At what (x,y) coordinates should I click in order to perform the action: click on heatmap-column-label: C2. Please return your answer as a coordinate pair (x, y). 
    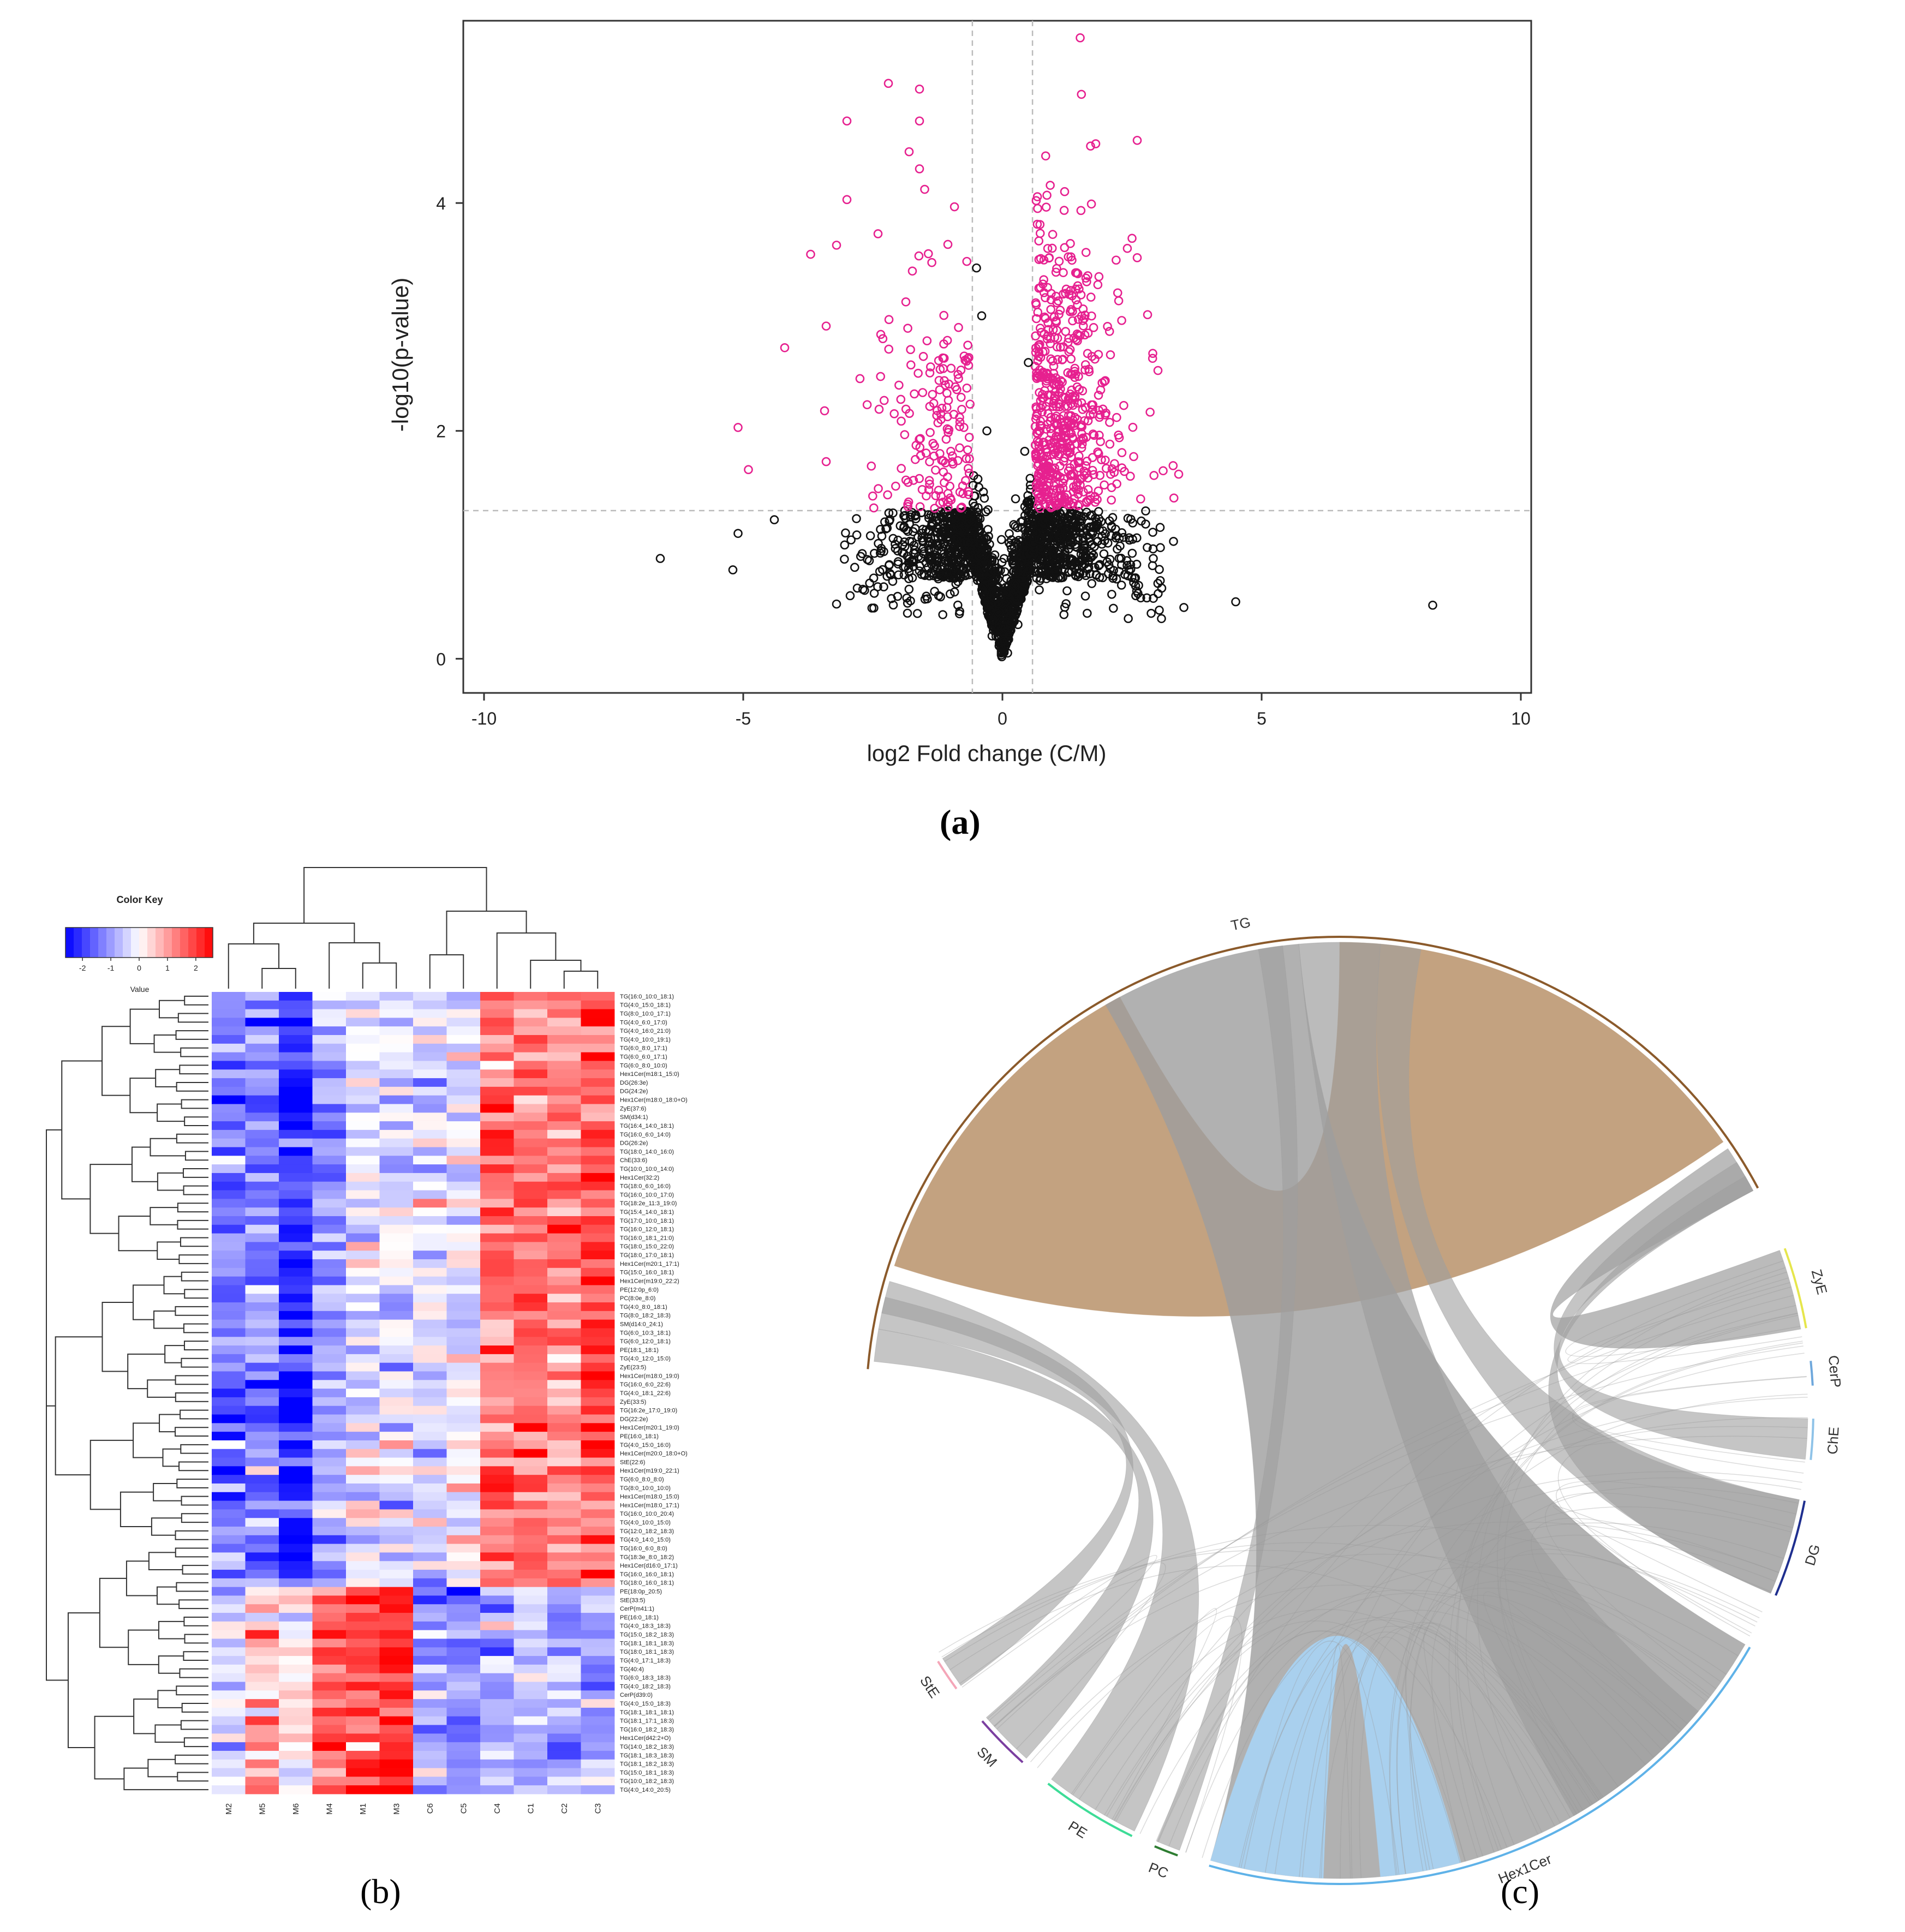
    Looking at the image, I should click on (564, 1809).